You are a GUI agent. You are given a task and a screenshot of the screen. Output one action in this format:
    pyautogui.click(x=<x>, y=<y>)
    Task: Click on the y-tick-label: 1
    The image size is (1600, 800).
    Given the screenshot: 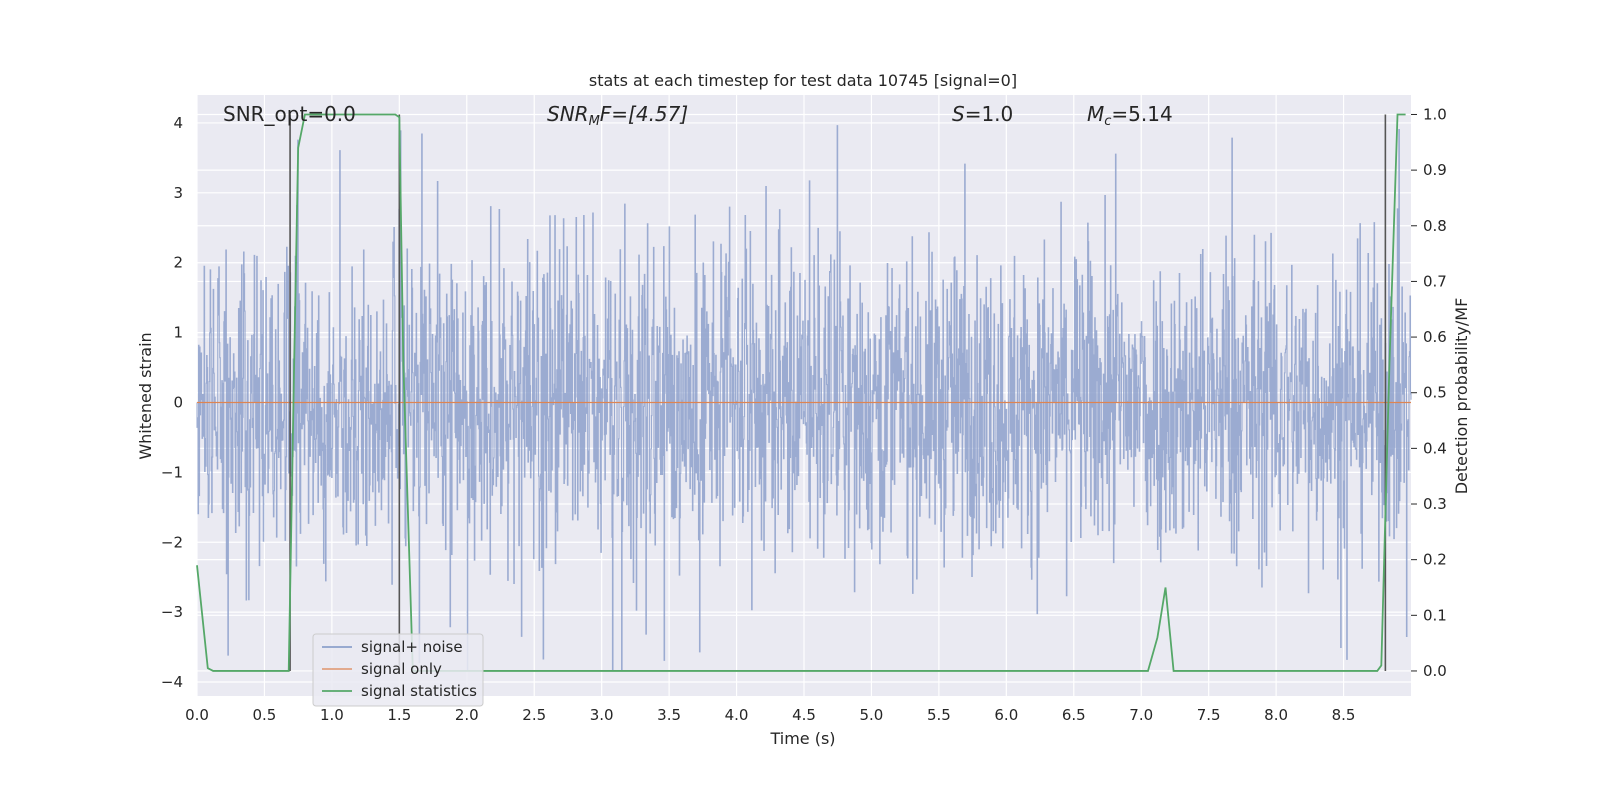 What is the action you would take?
    pyautogui.click(x=178, y=333)
    